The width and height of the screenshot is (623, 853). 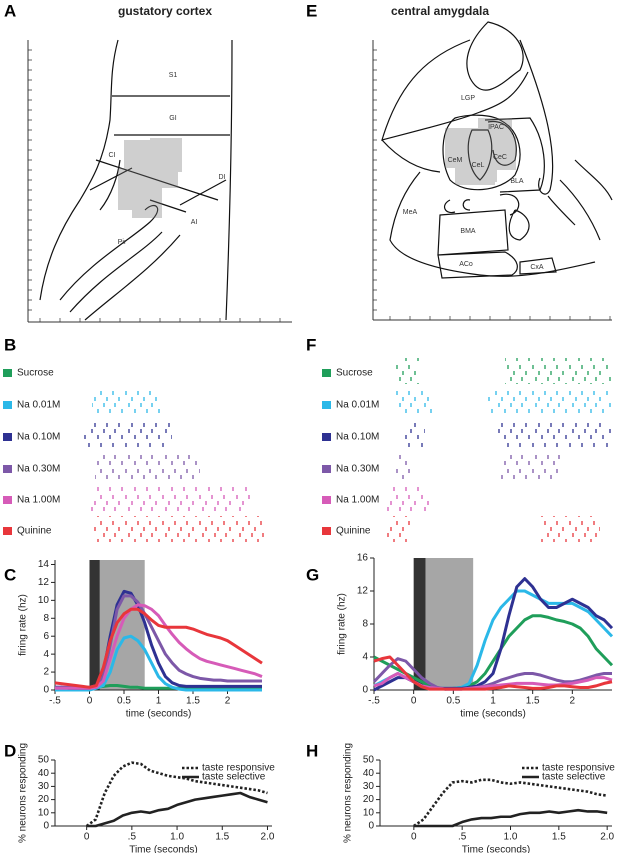 I want to click on legend-label: taste selective, so click(x=234, y=777).